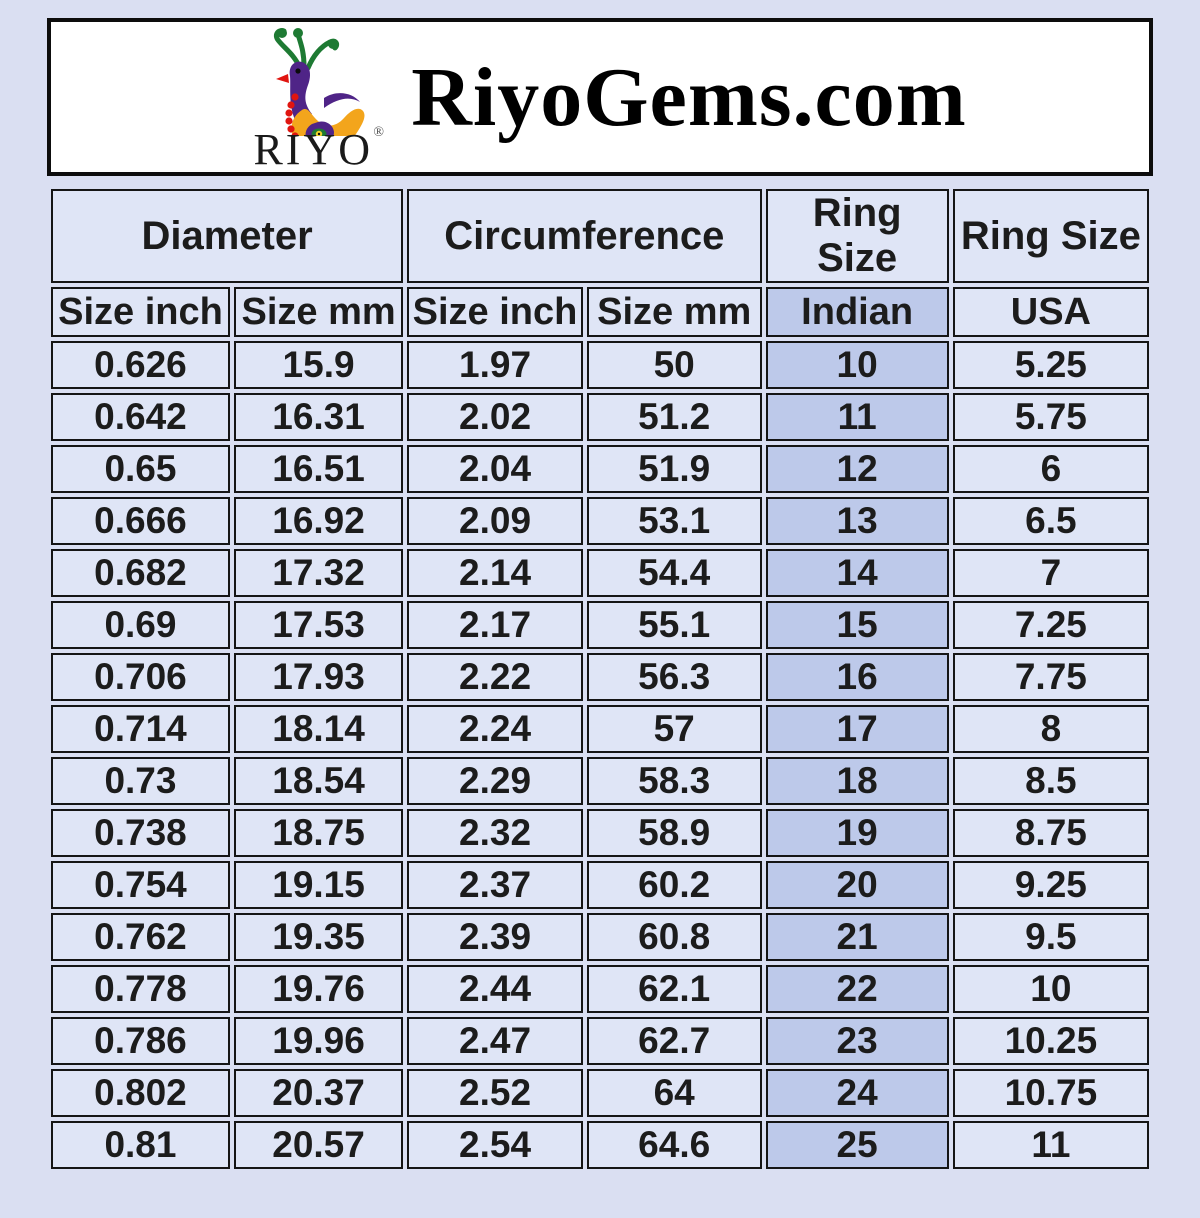  Describe the element at coordinates (1050, 417) in the screenshot. I see `cell-r2-c6: 5.75` at that location.